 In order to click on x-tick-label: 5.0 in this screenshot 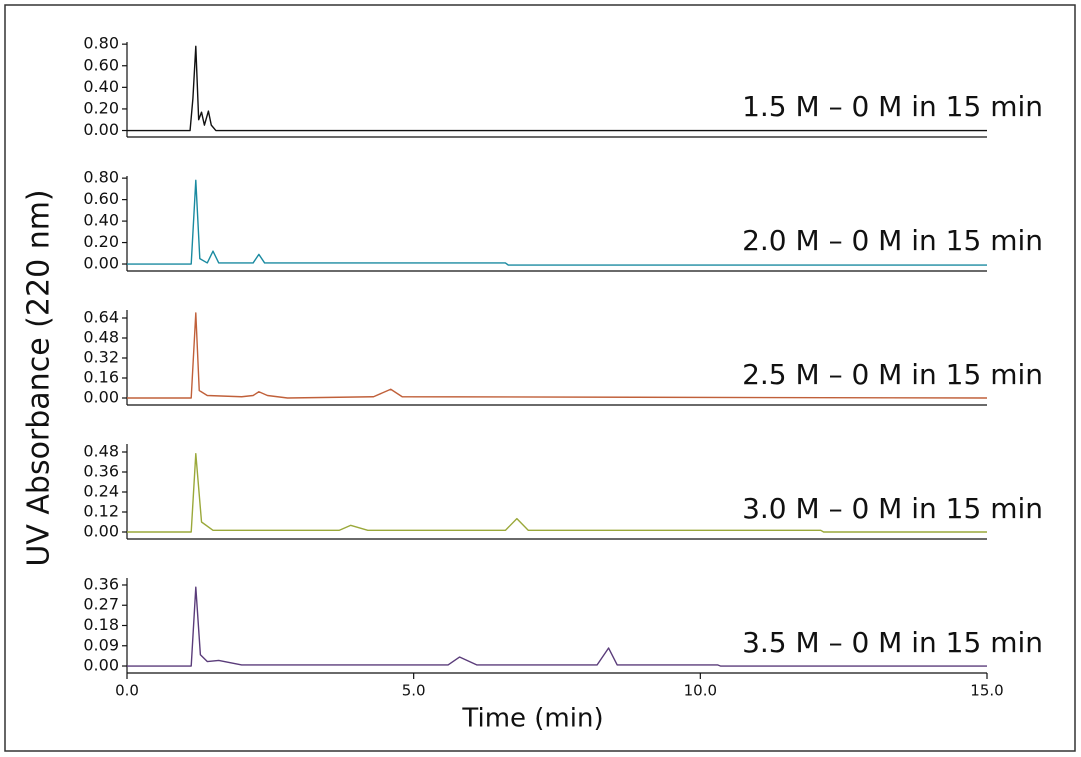, I will do `click(414, 691)`.